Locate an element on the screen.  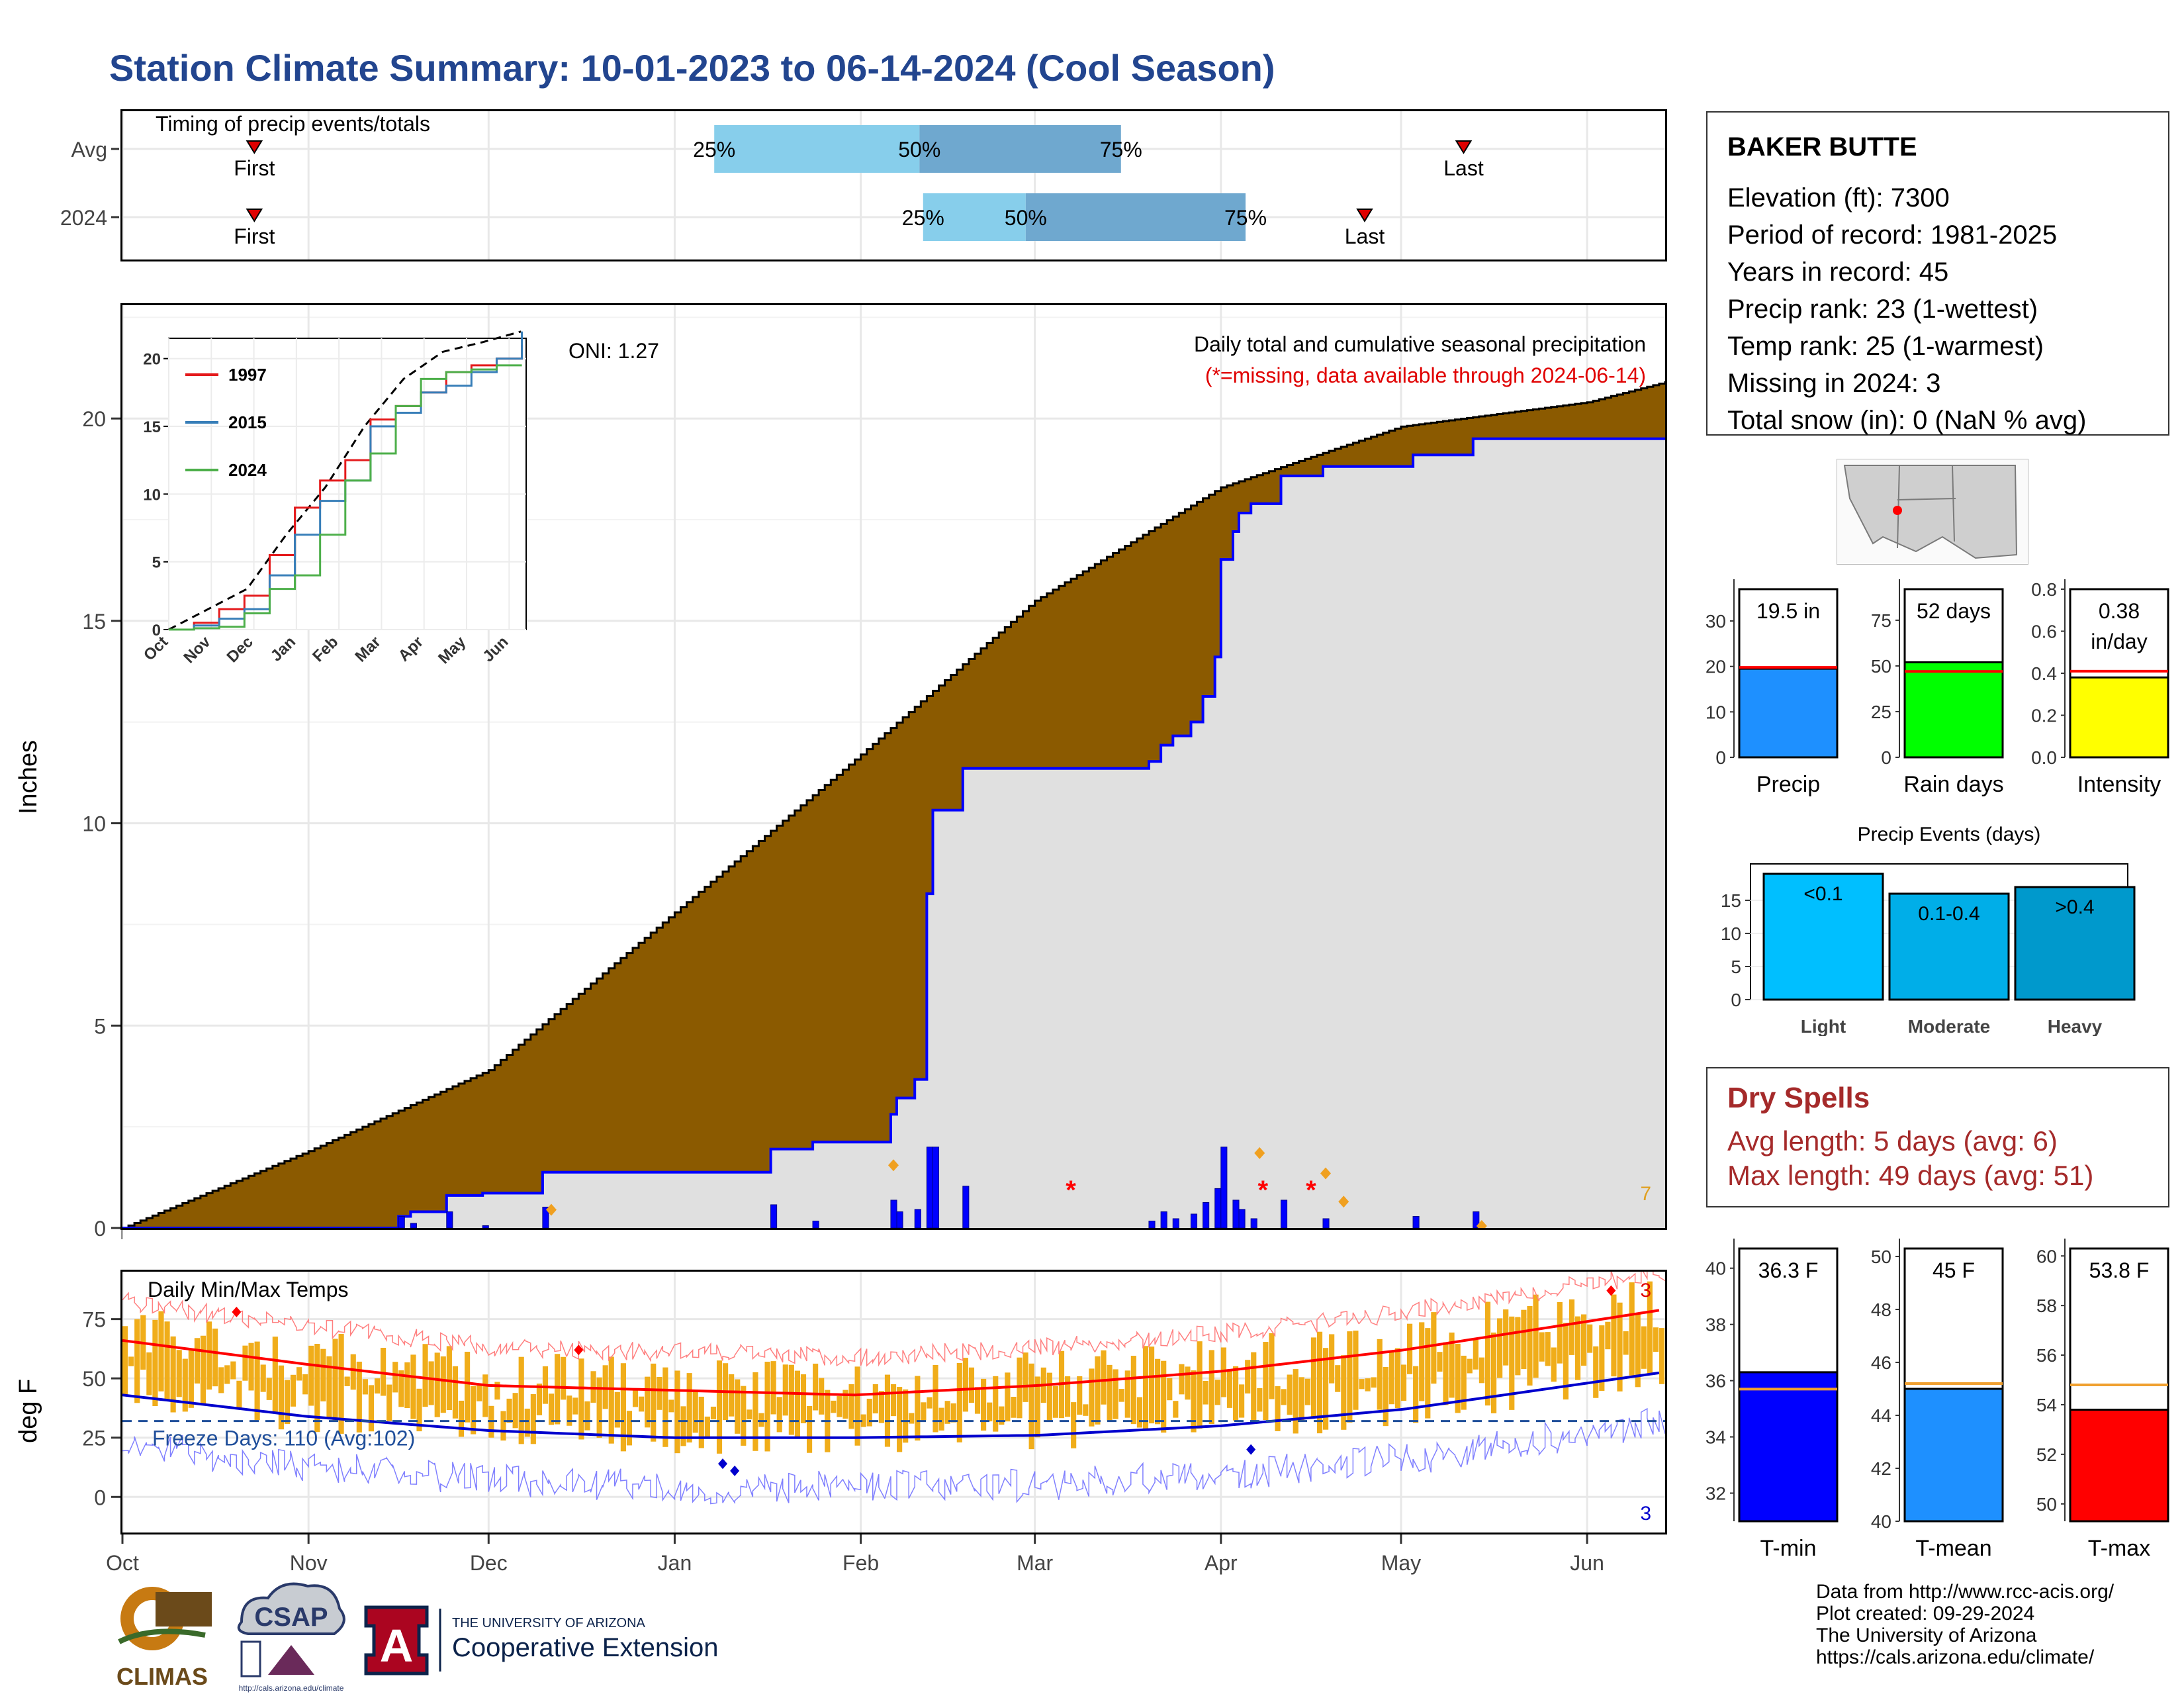
inset-xtick-label: Nov is located at coordinates (197, 650).